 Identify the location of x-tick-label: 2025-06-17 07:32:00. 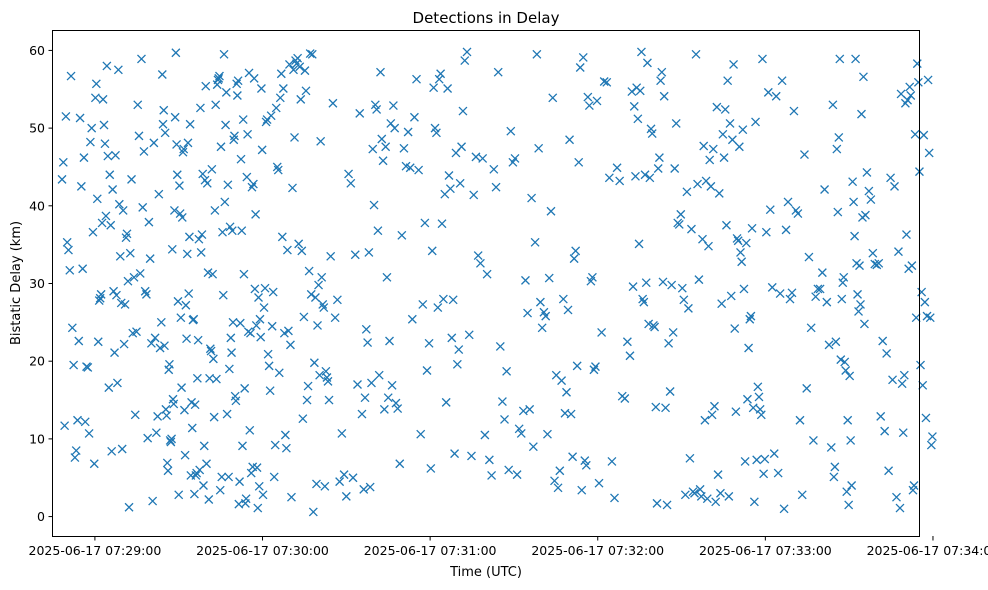
(597, 550).